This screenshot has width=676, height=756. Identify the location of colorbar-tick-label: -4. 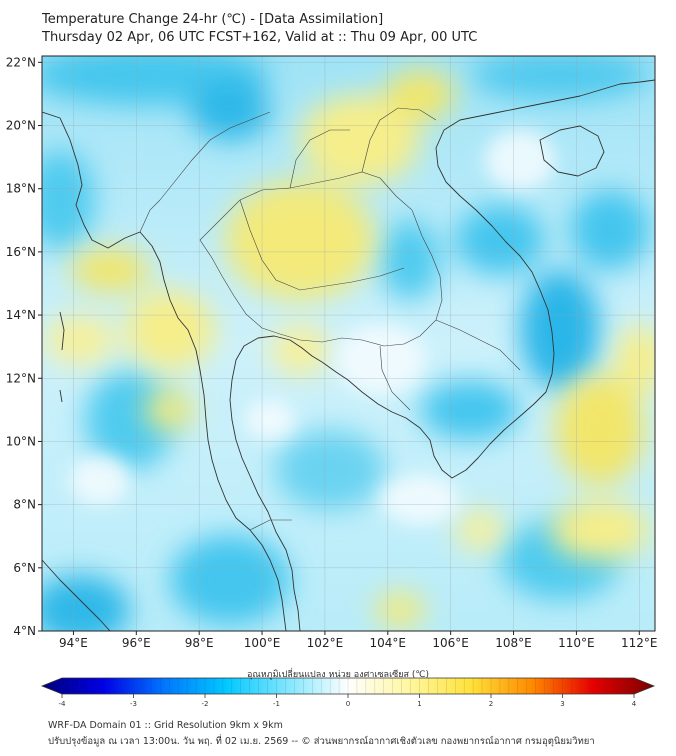
(63, 704).